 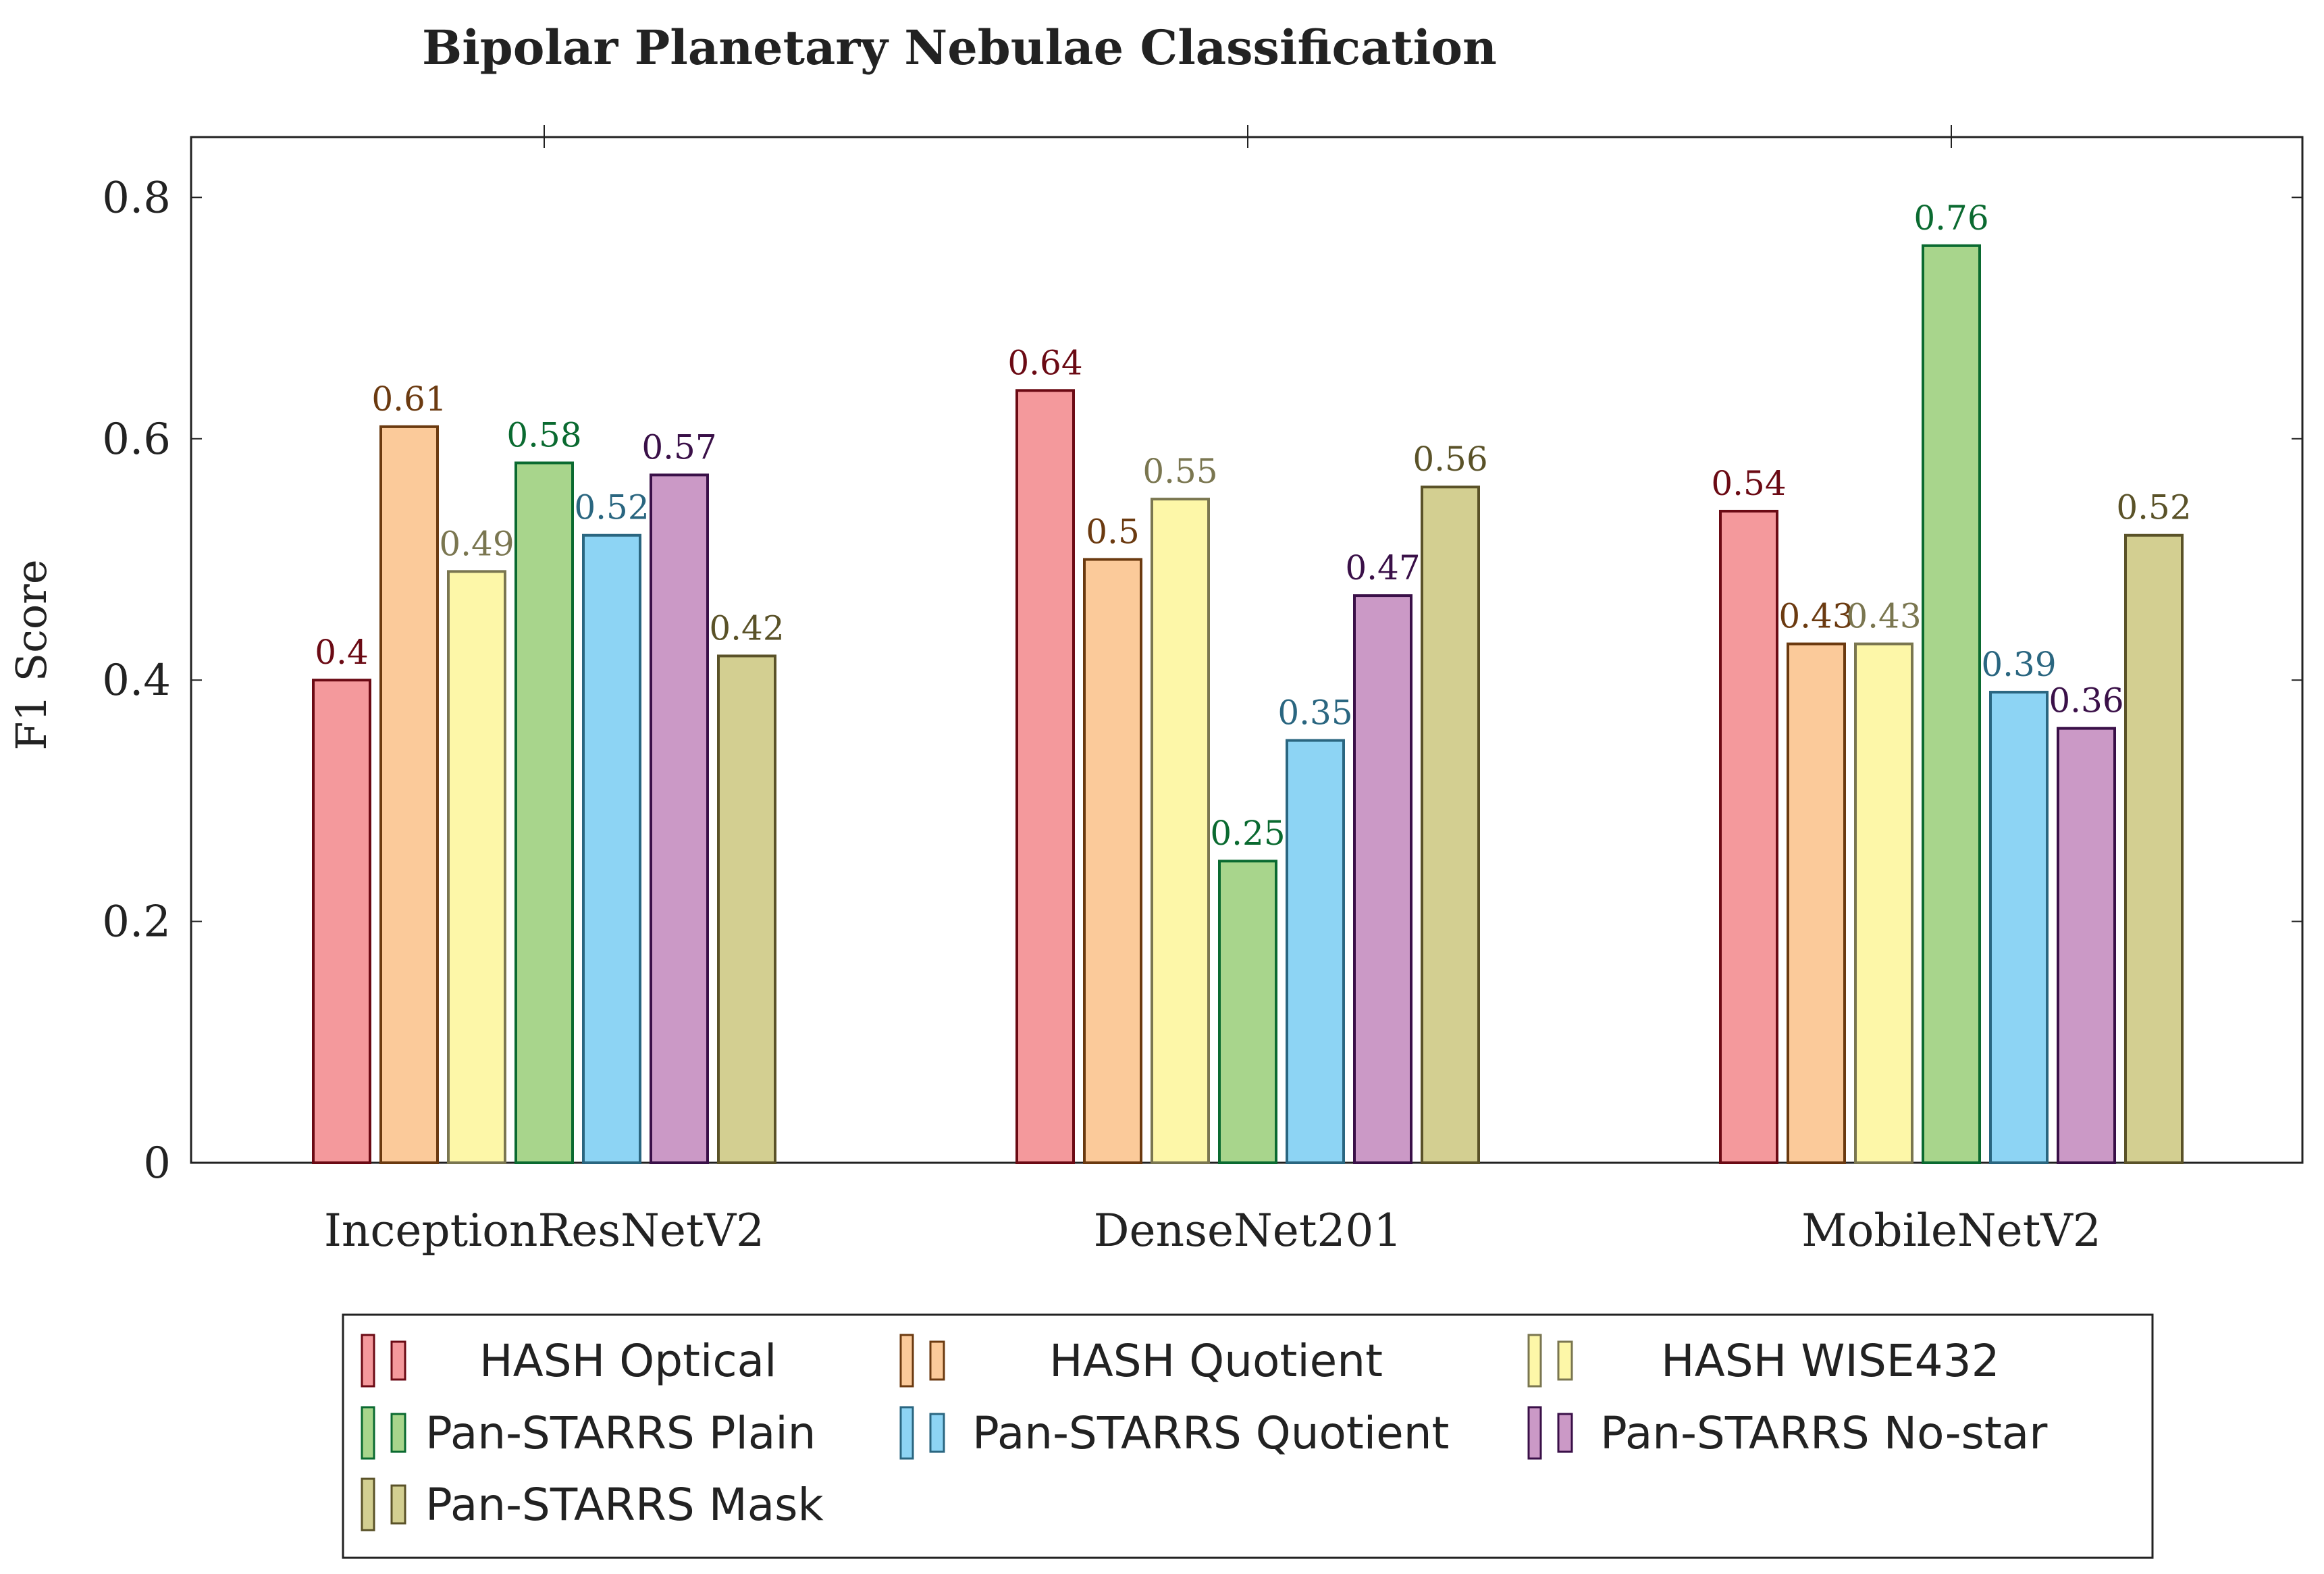 I want to click on data-label: 0.58, so click(x=543, y=435).